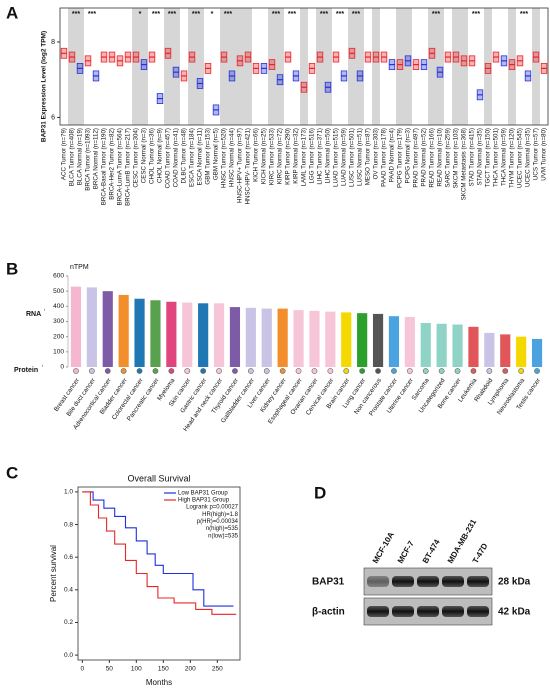 The image size is (550, 690). I want to click on x-tick-label: UCS Tumor (n=57), so click(536, 154).